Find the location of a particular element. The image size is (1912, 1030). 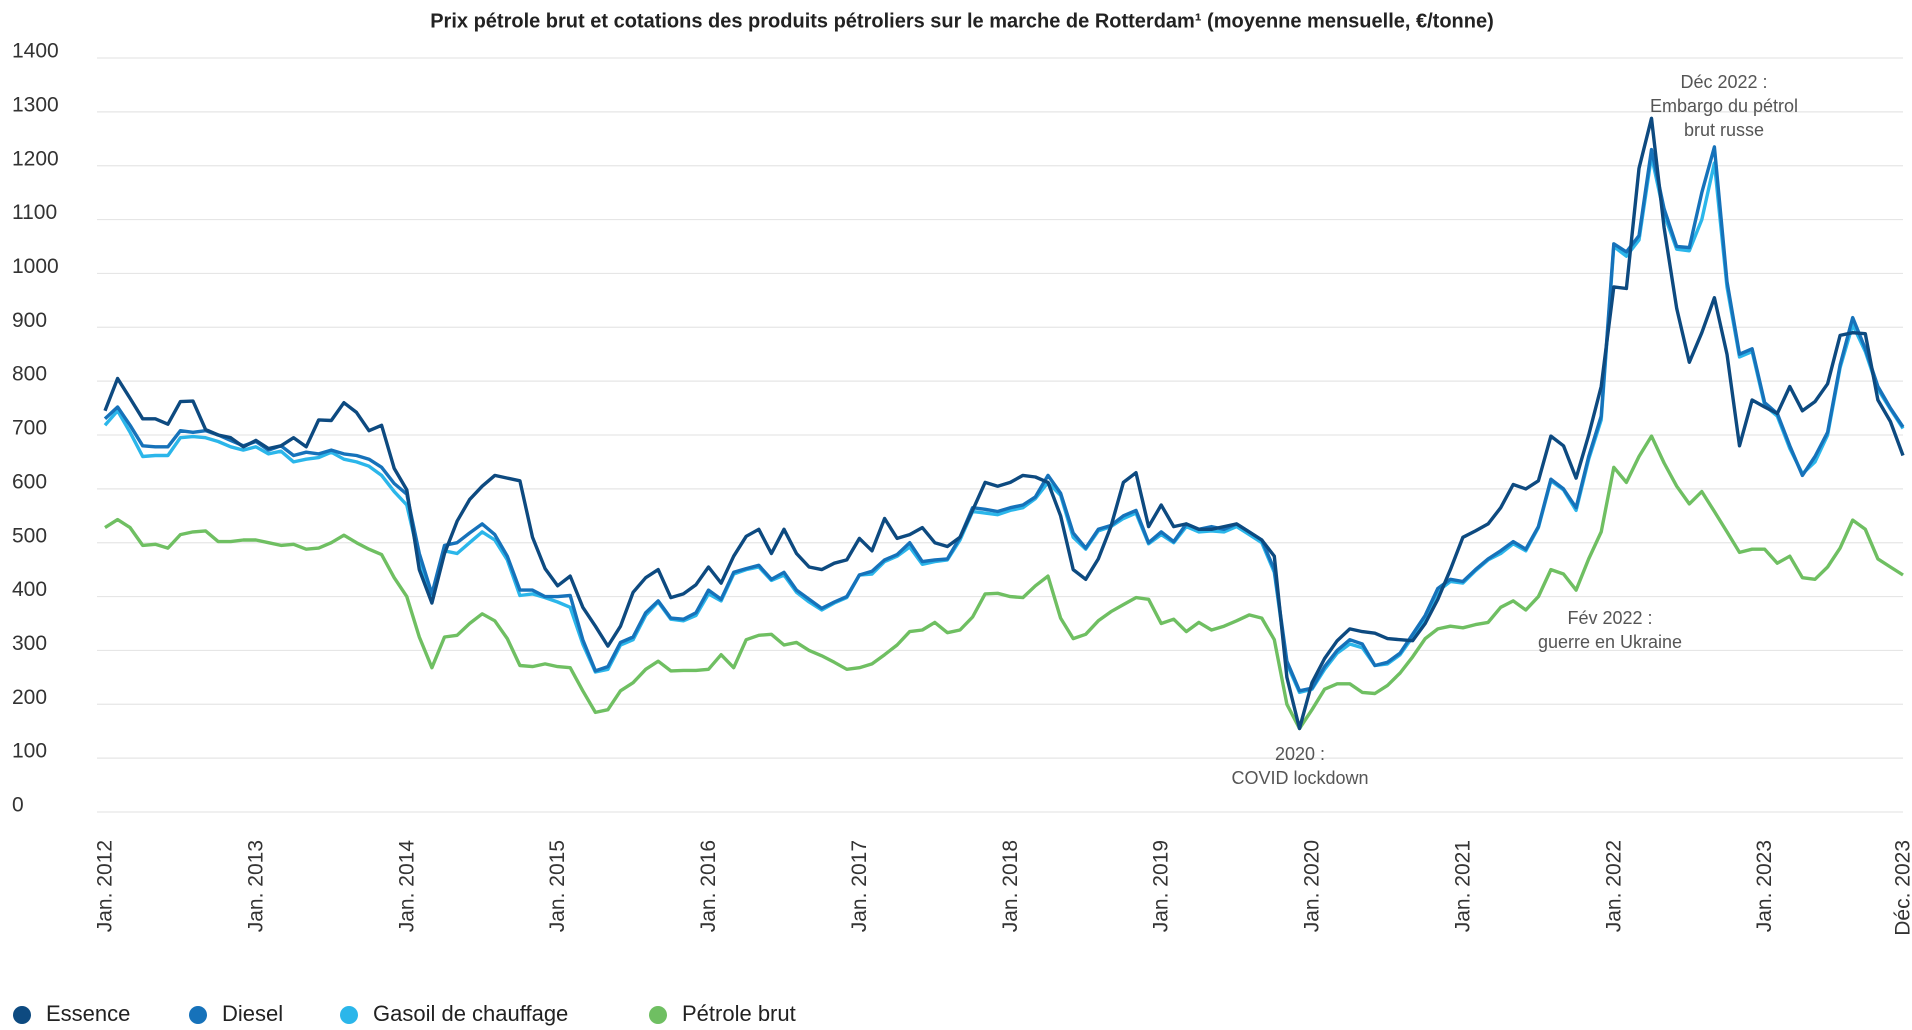

y-tick-label: 600 is located at coordinates (29, 481).